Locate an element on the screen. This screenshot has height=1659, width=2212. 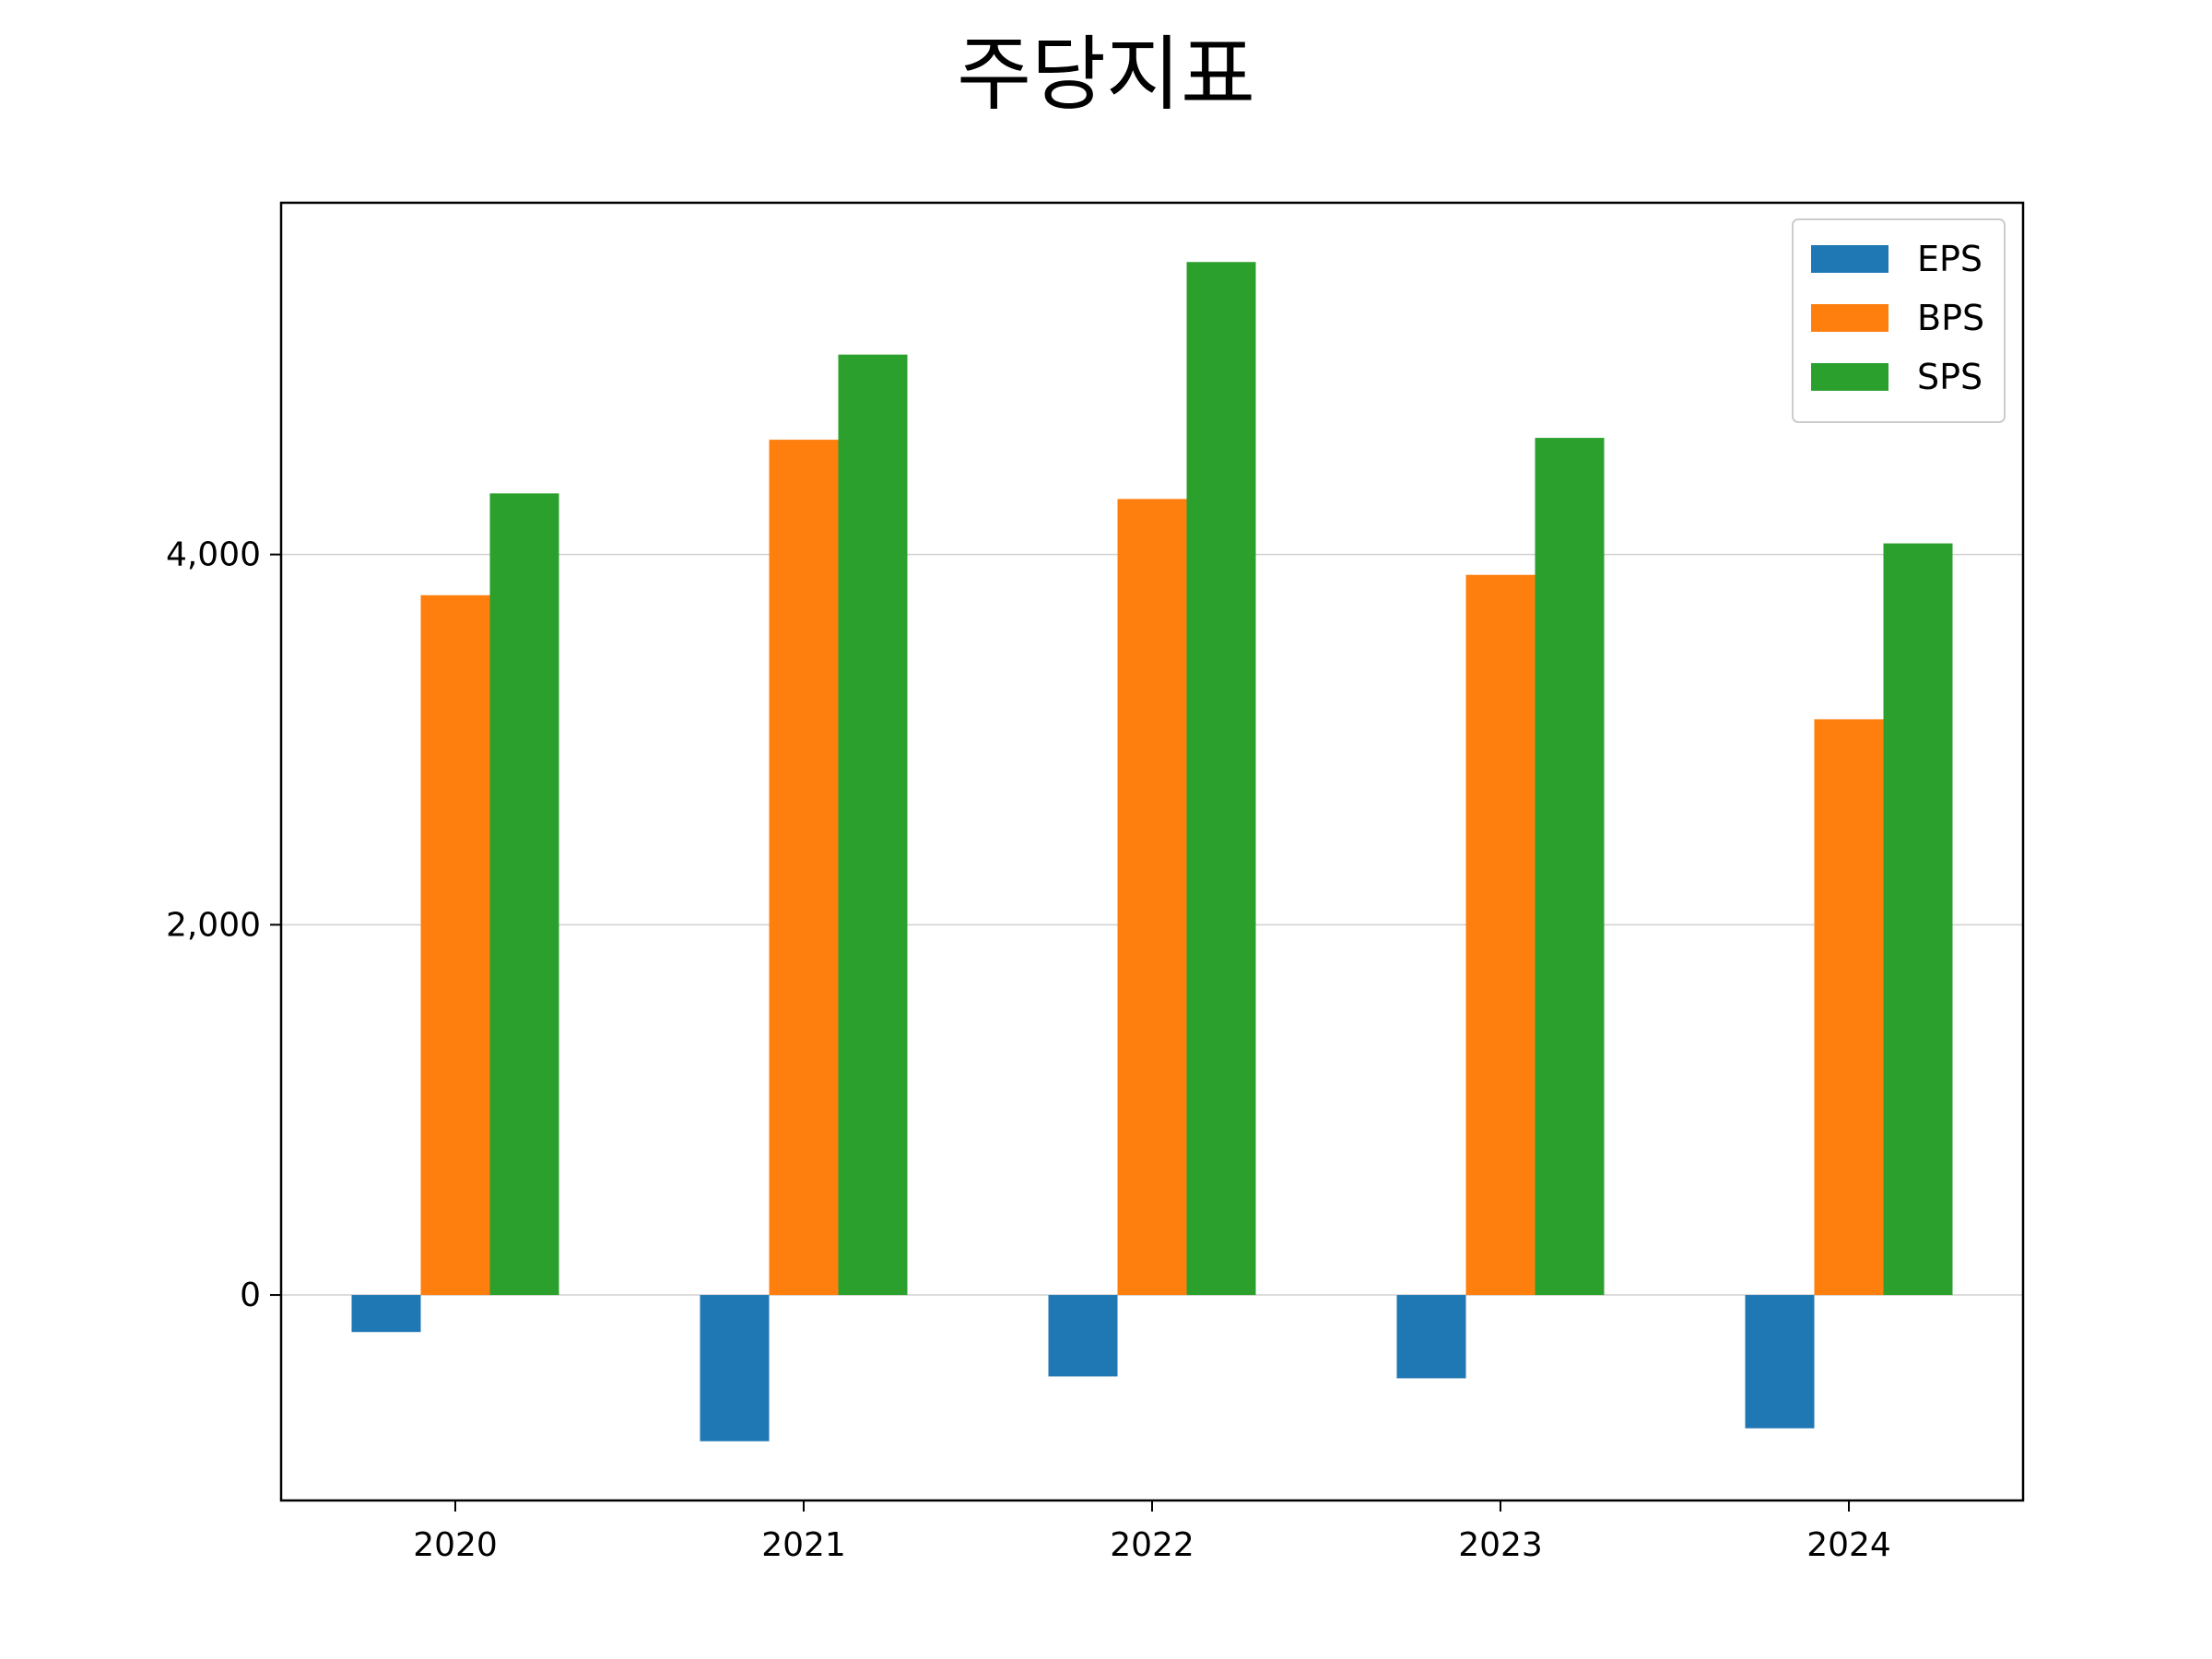
x-tick-label: 2020 is located at coordinates (455, 1545).